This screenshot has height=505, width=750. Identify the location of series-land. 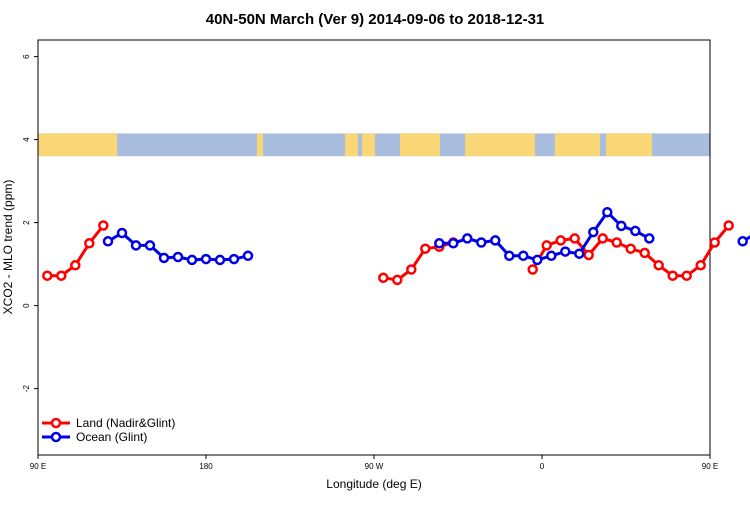
(388, 253).